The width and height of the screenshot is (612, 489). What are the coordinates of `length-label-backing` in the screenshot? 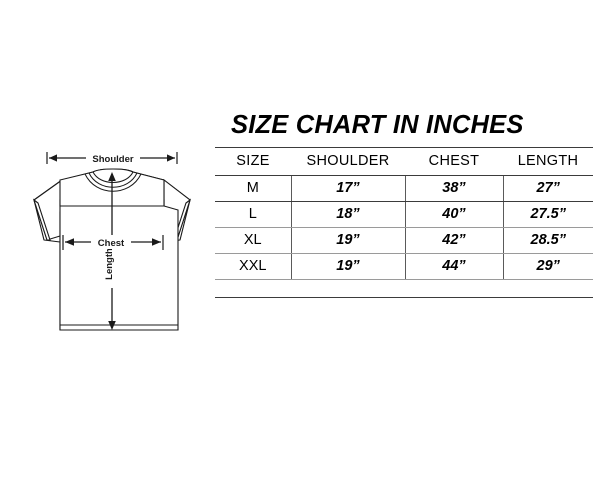 It's located at (111, 264).